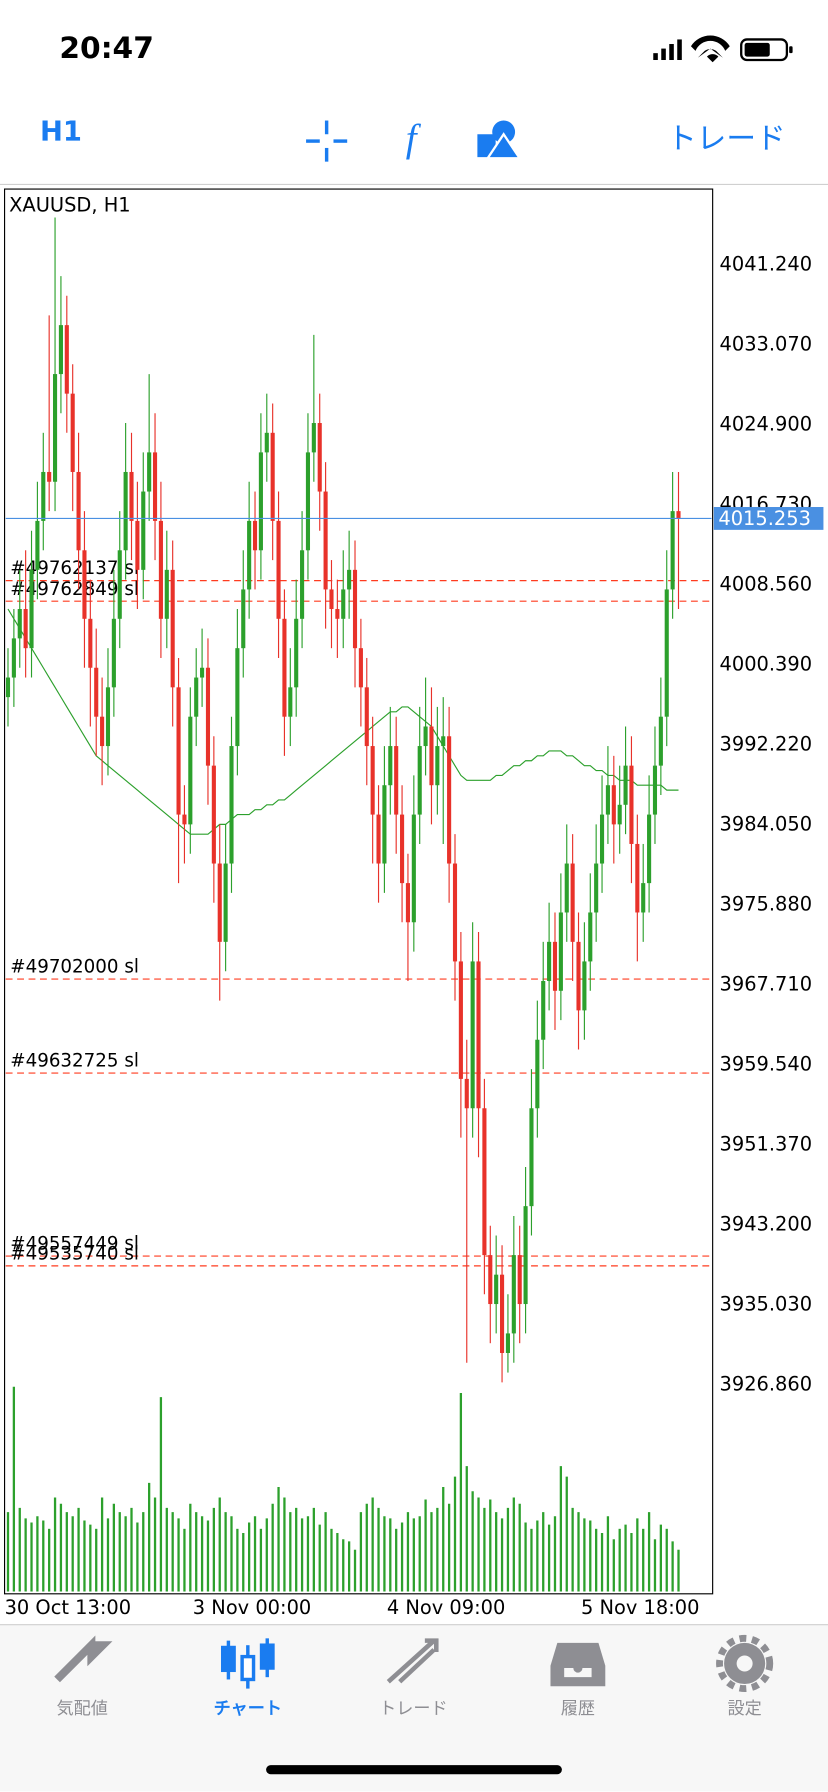  Describe the element at coordinates (764, 518) in the screenshot. I see `current-price-label: 4015.253` at that location.